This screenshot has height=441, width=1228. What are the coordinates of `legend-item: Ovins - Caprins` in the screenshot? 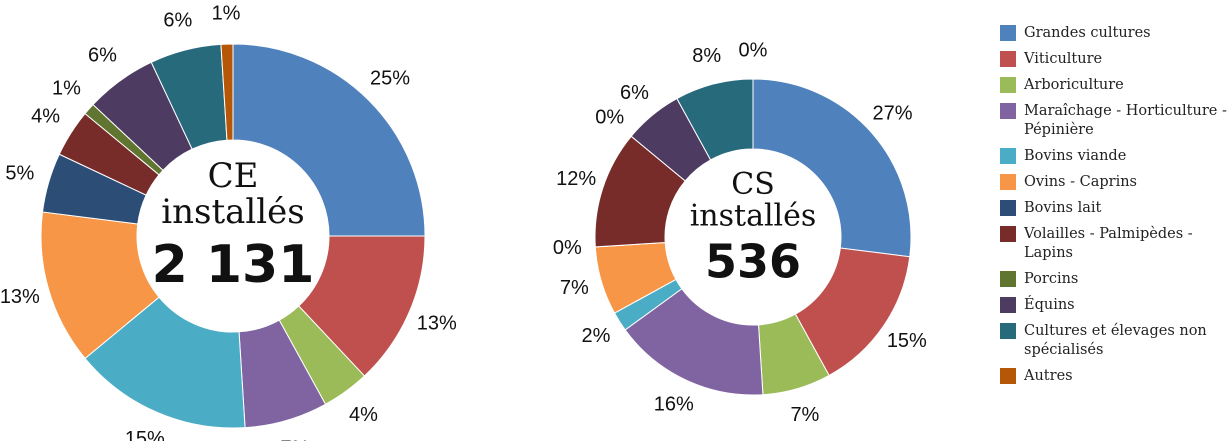 It's located at (1114, 182).